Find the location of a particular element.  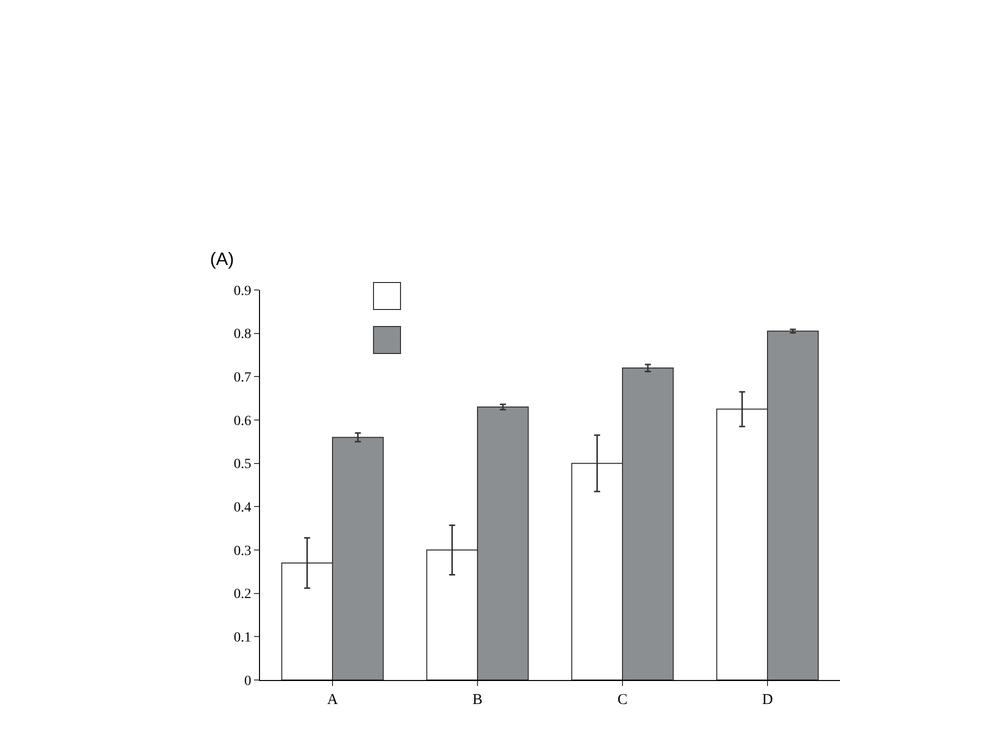

y-tick-label: 0.7 is located at coordinates (243, 378).